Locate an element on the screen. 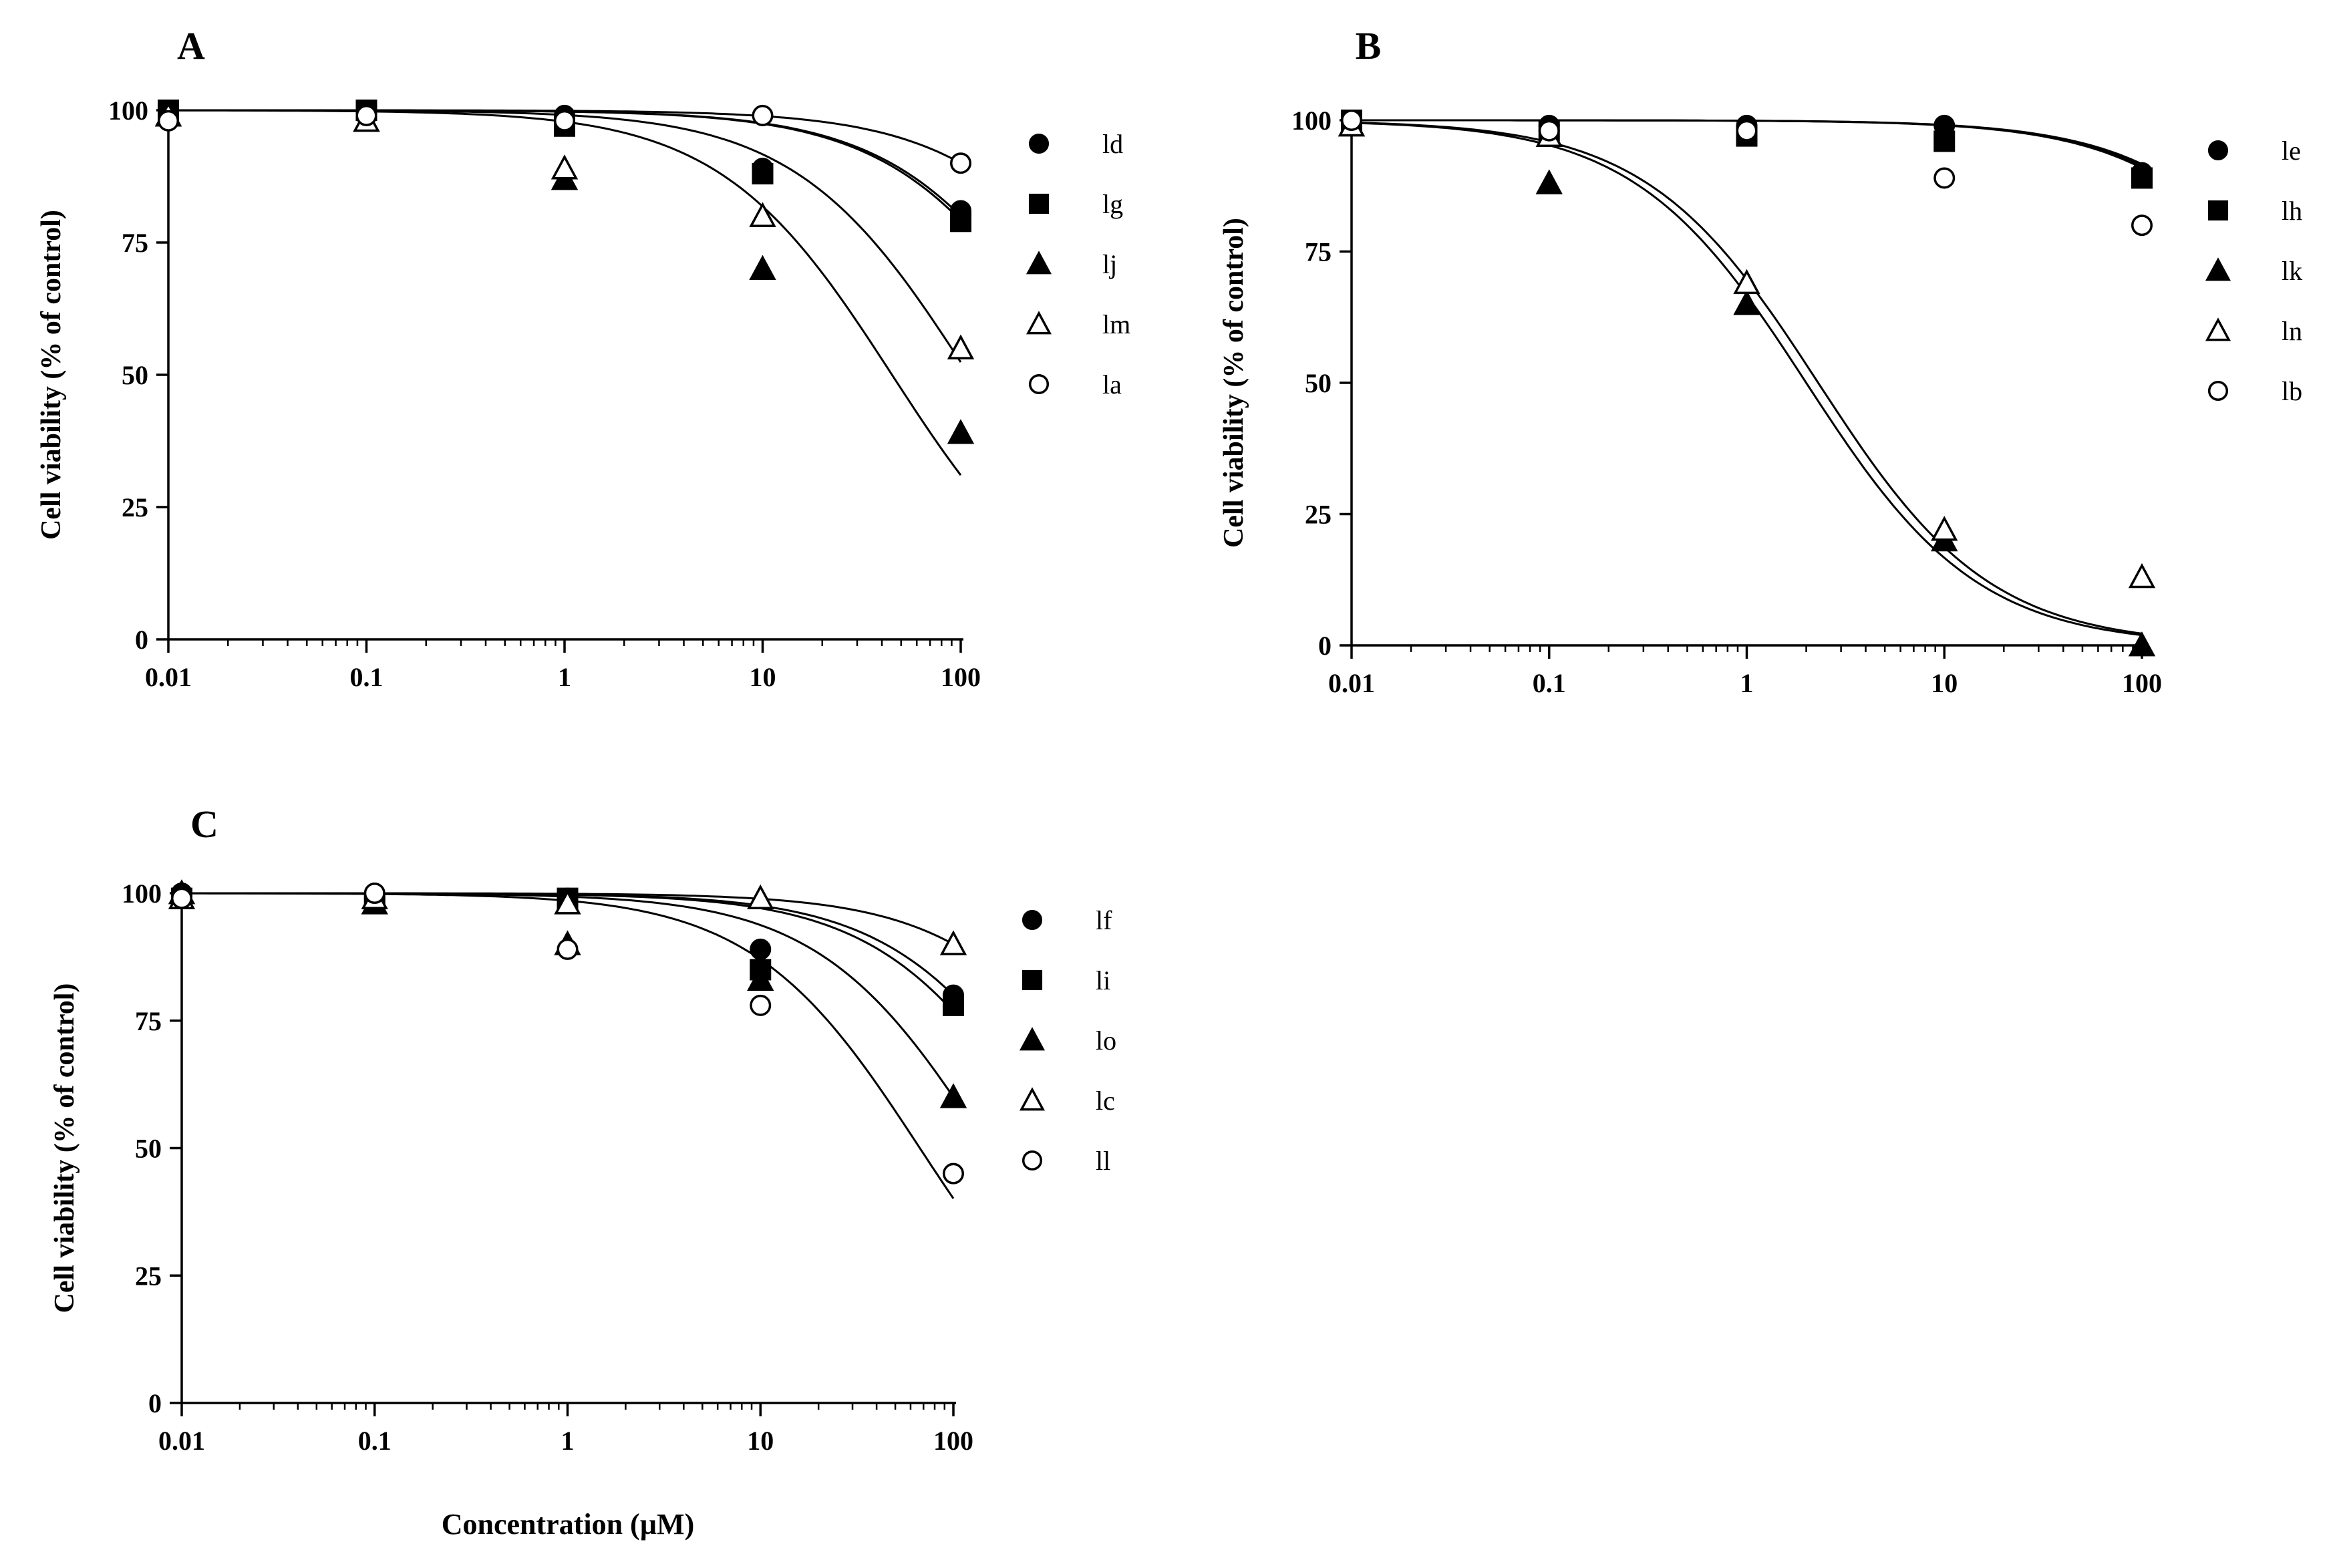 The height and width of the screenshot is (1568, 2333). legend-marker-ld is located at coordinates (1039, 143).